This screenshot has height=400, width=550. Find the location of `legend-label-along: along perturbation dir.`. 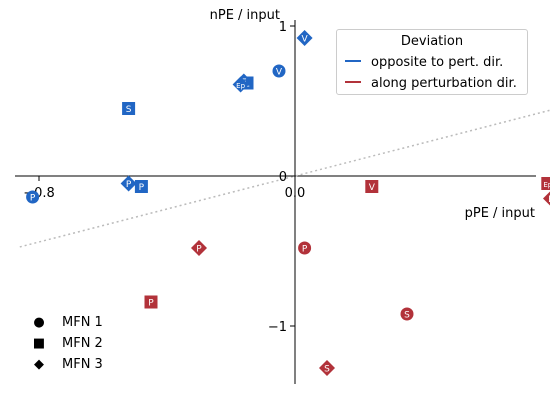

legend-label-along: along perturbation dir. is located at coordinates (444, 83).